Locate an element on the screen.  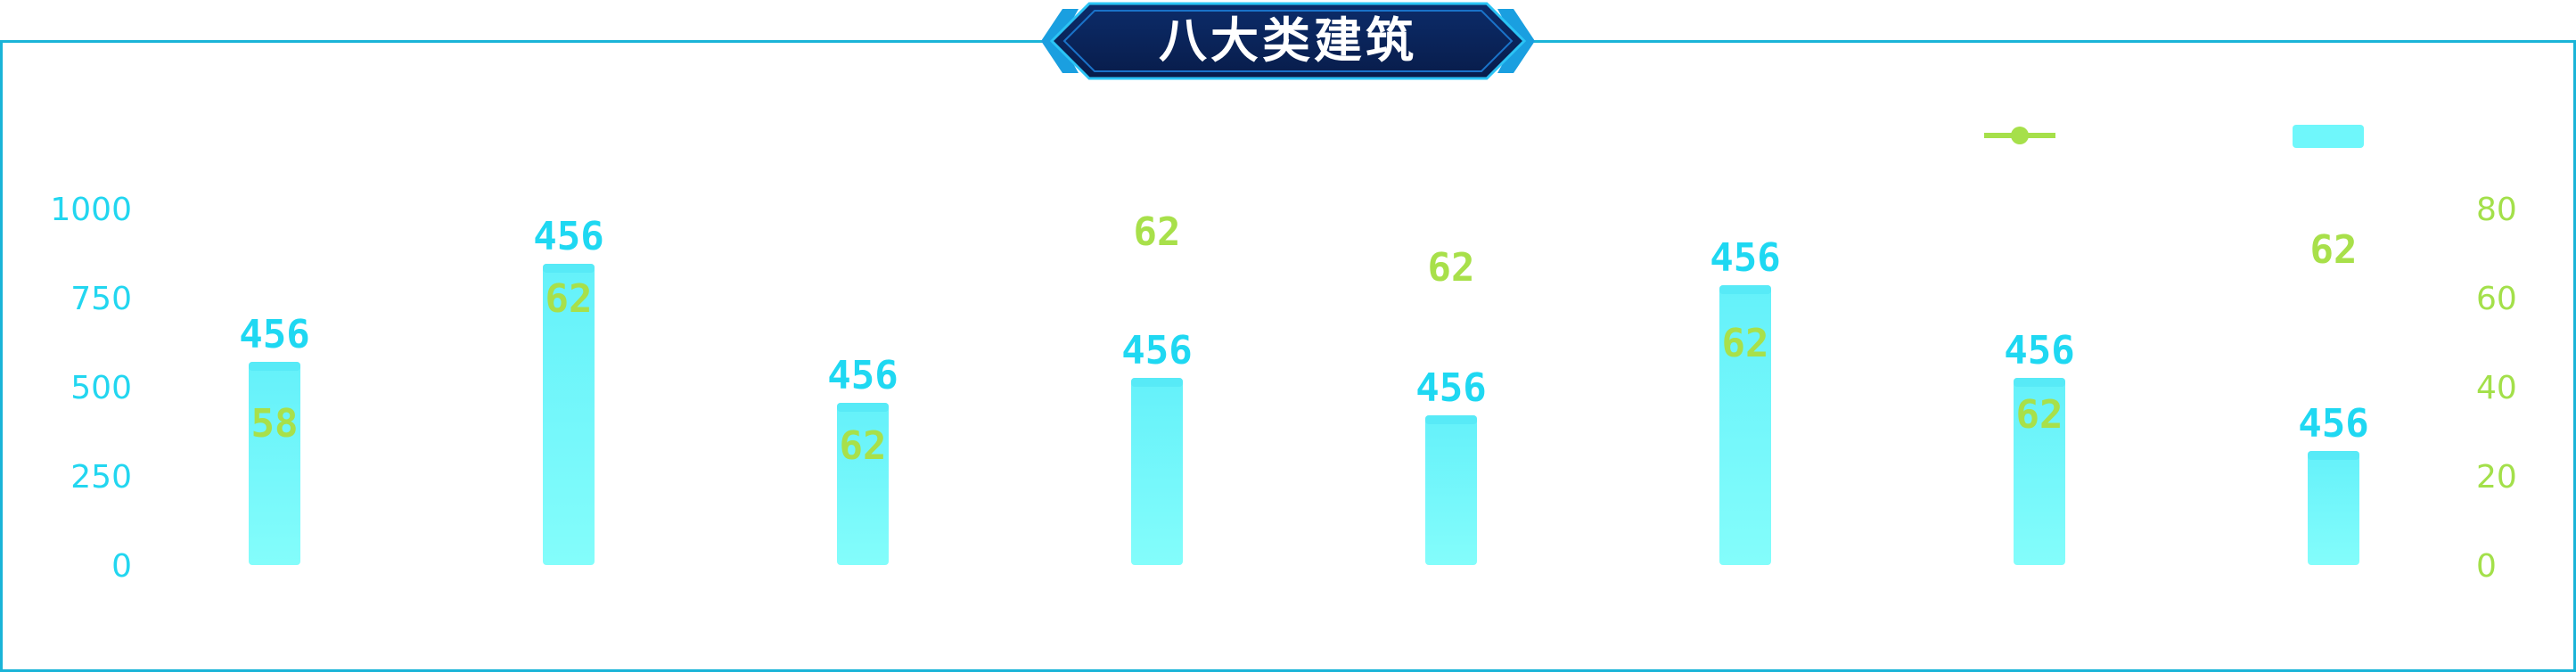
right-axis-tick-label: 60 is located at coordinates (2496, 299).